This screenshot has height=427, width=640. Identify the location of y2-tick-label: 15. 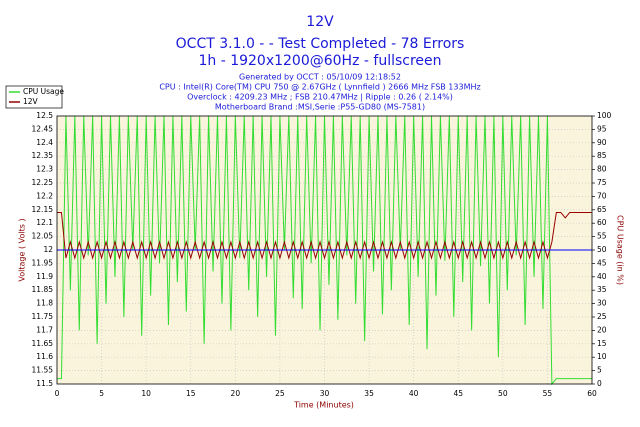
(602, 343).